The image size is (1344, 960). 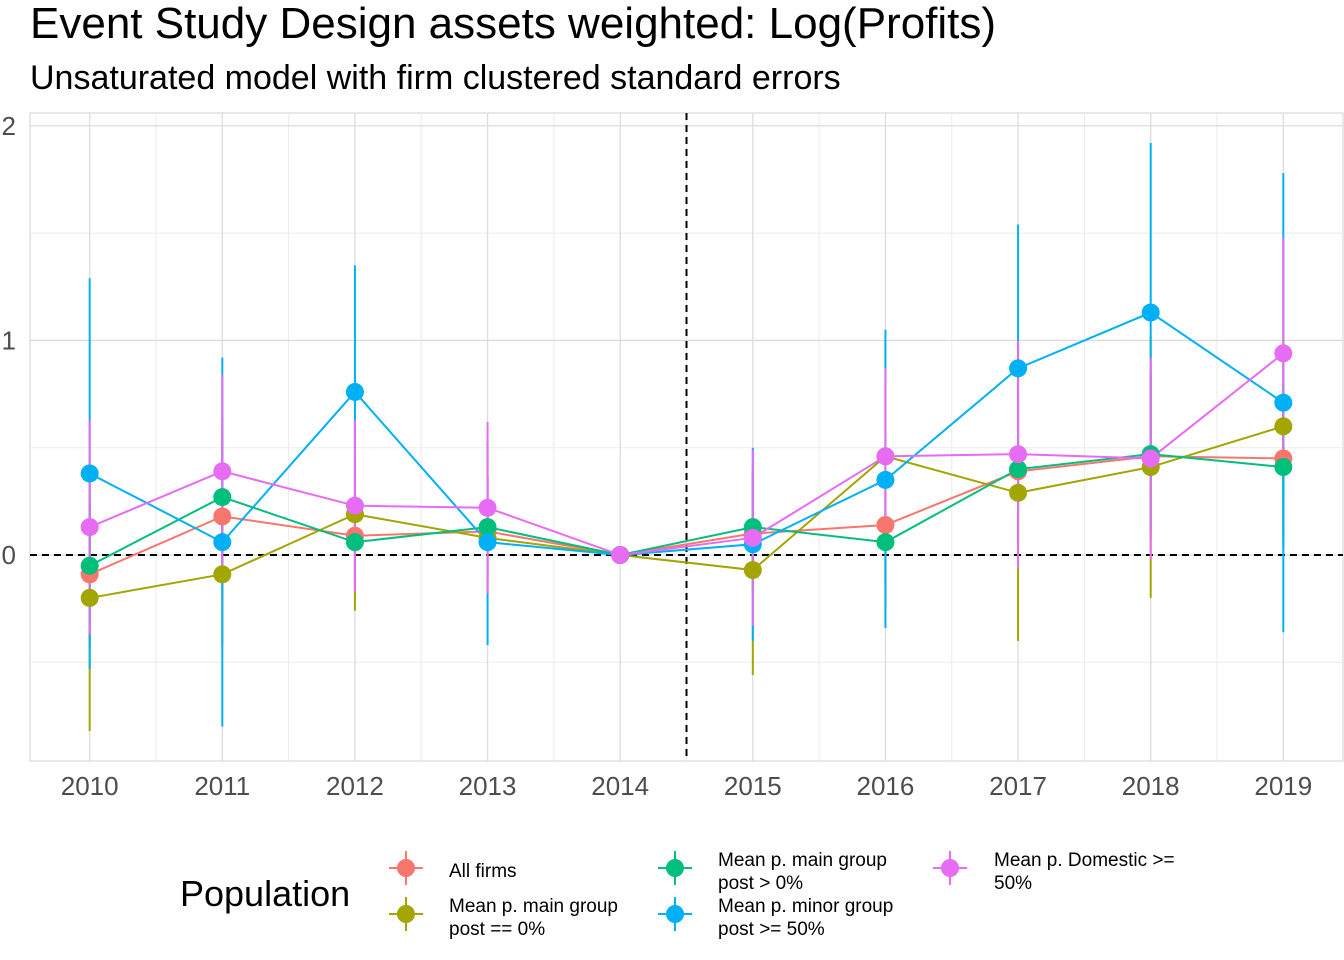 I want to click on legend-label: Mean p. minor group post >= 50%, so click(x=805, y=918).